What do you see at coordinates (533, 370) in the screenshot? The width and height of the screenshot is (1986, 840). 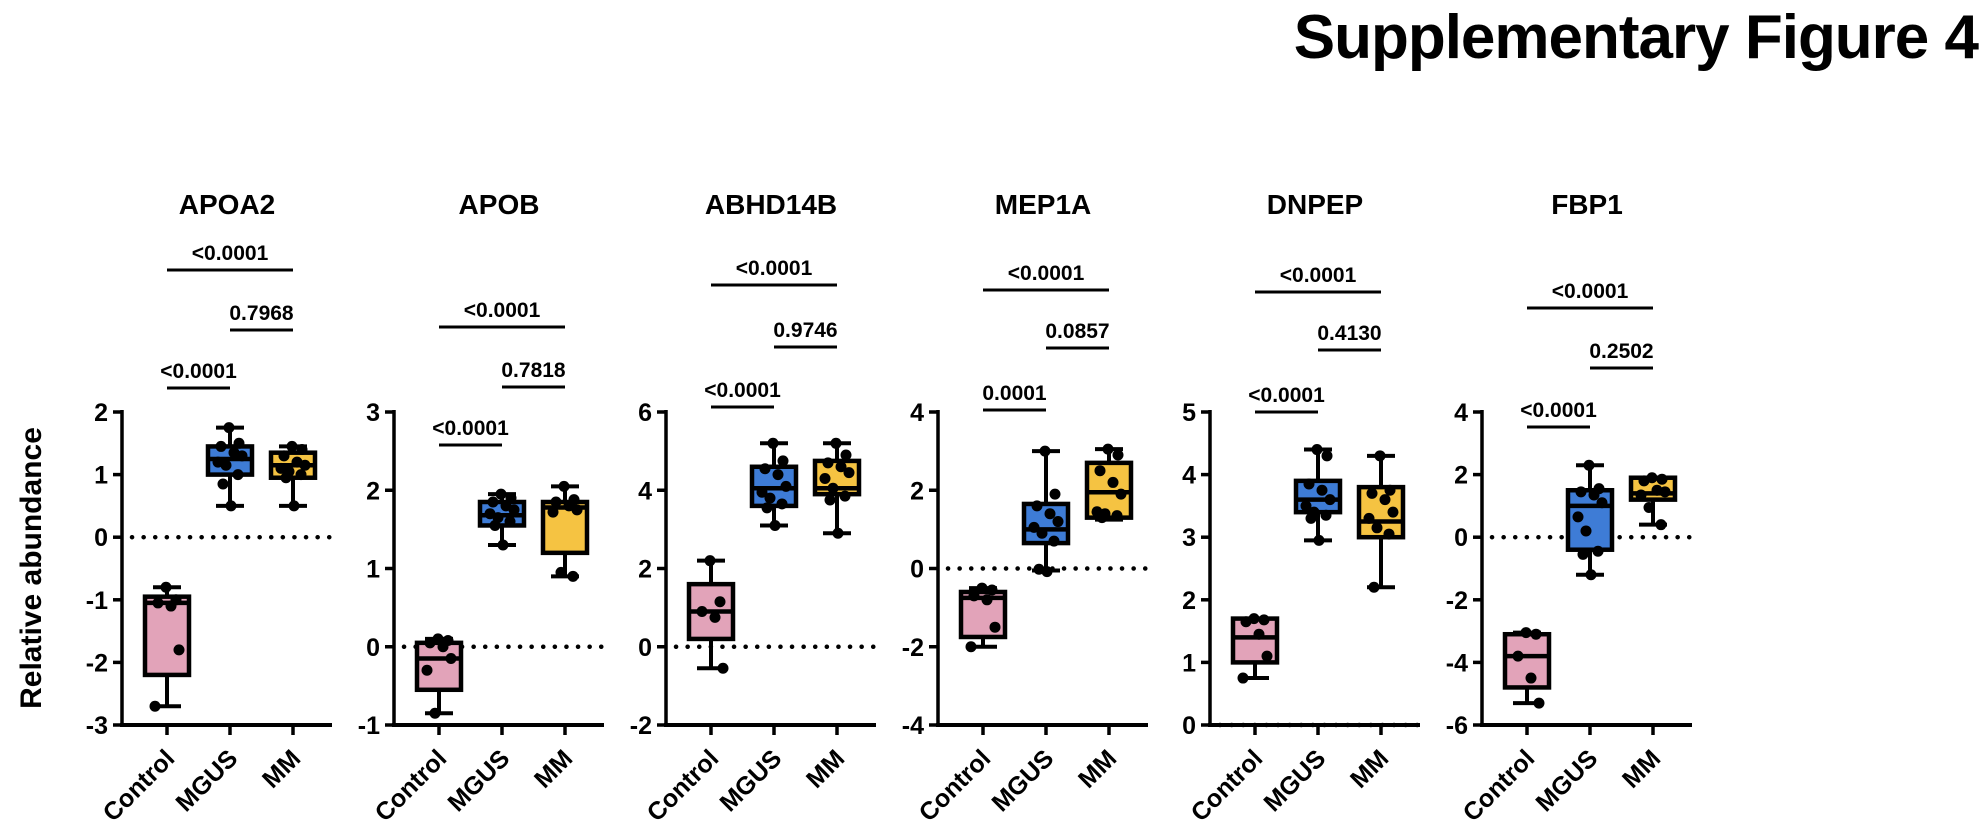 I see `p-value-label: 0.7818` at bounding box center [533, 370].